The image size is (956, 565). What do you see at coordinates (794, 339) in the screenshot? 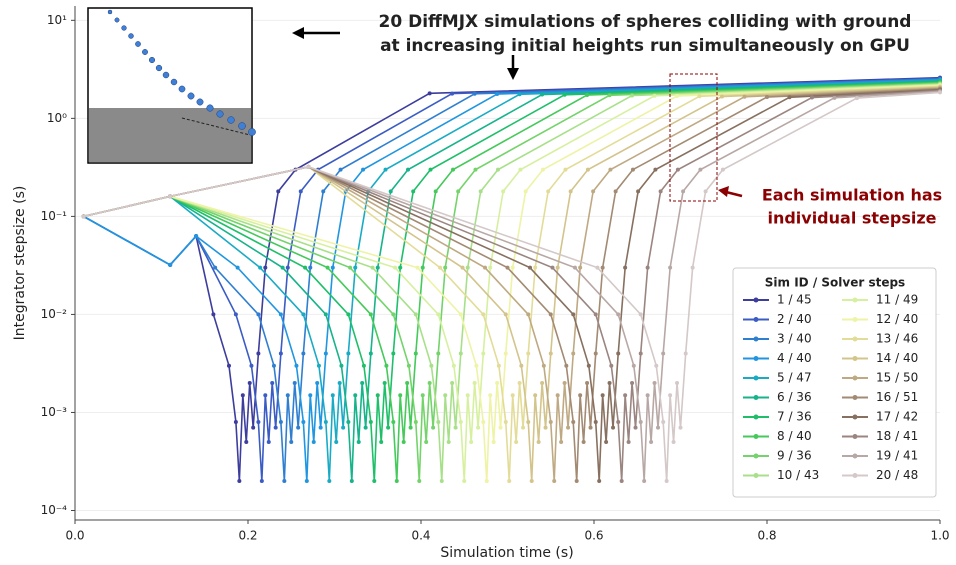
I see `legend-label: 3 / 40` at bounding box center [794, 339].